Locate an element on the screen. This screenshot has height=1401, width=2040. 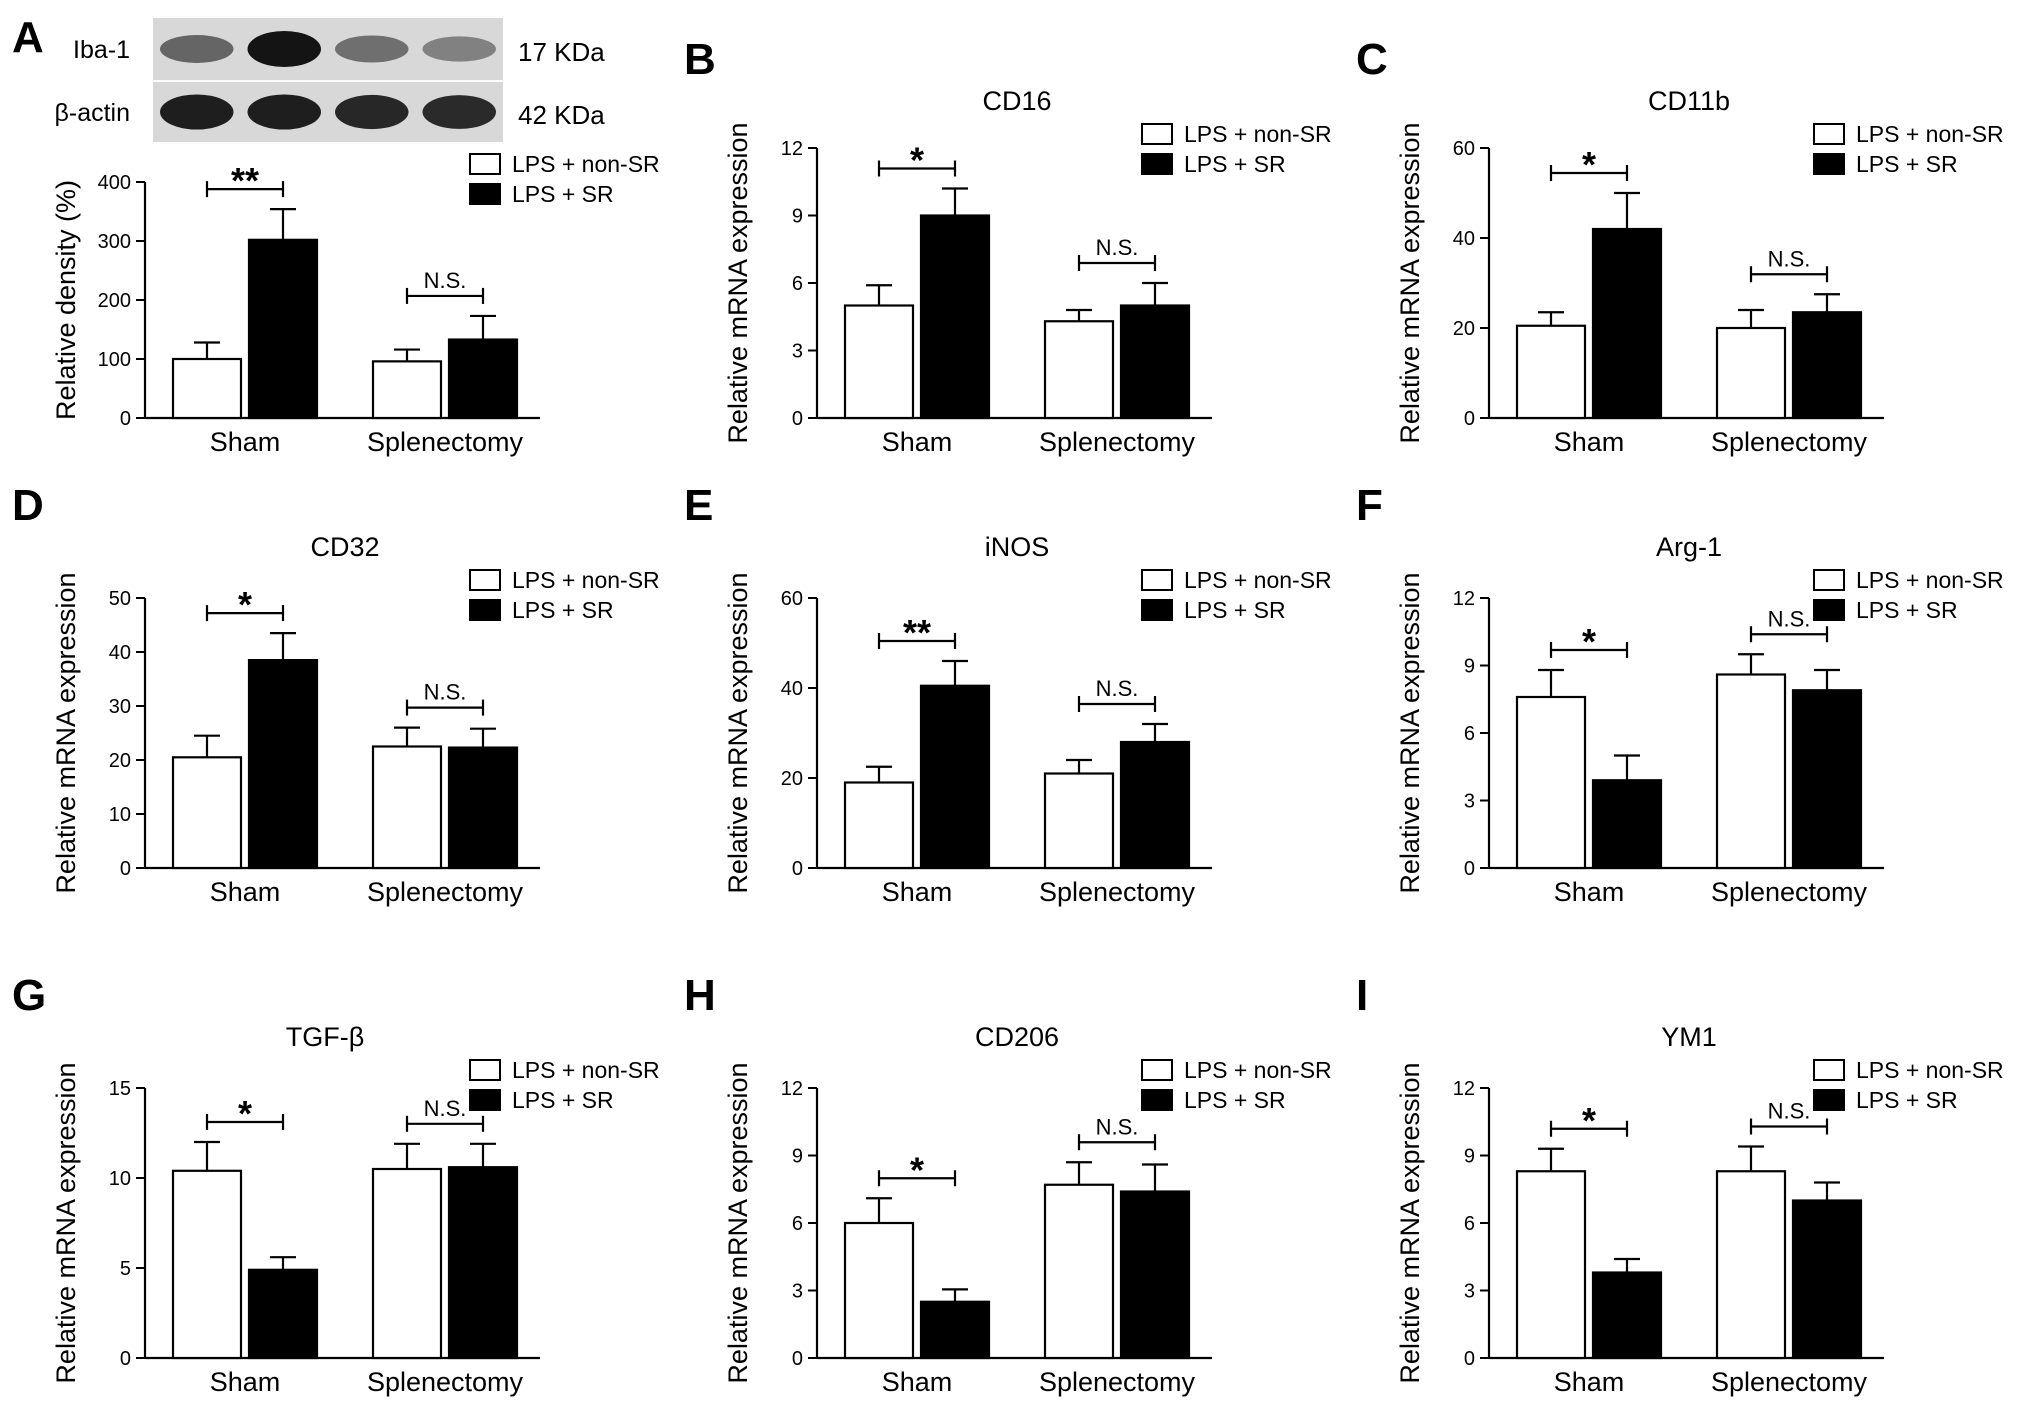
y-tick-label: 20 is located at coordinates (120, 761).